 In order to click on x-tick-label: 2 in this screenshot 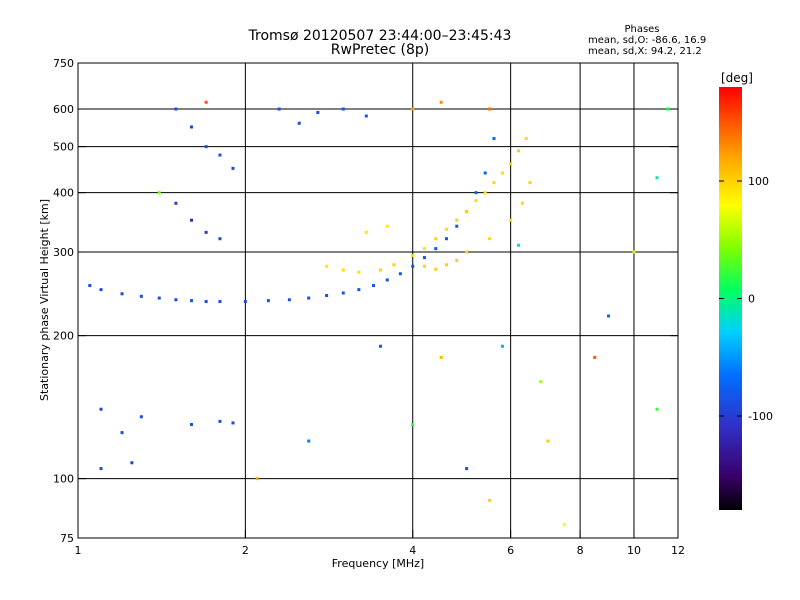, I will do `click(245, 550)`.